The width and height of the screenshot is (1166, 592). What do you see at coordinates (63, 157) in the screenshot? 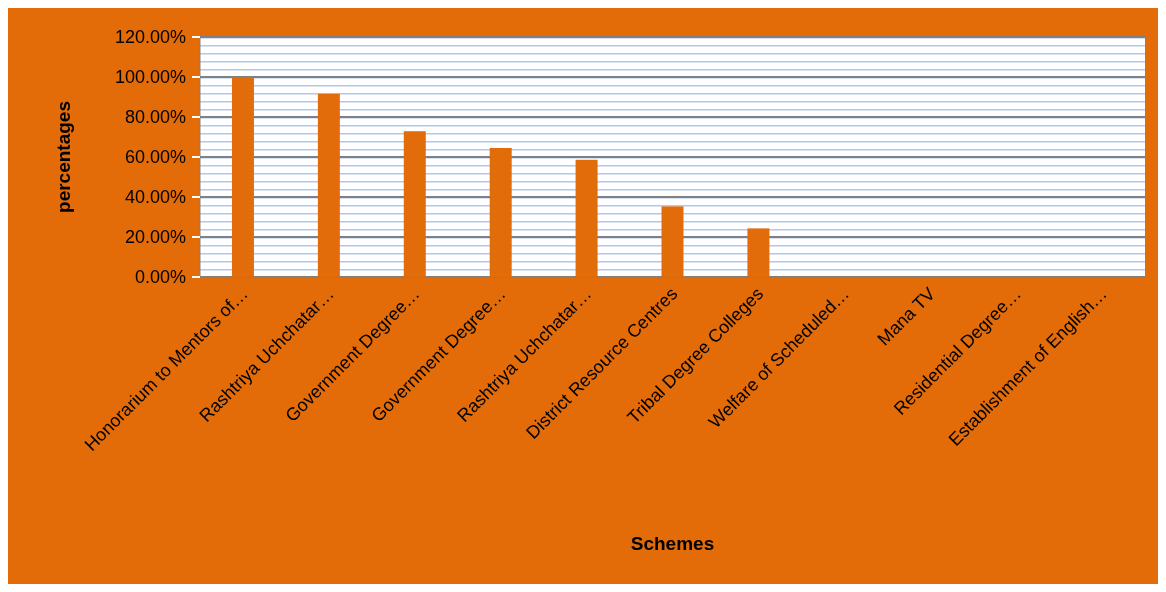
I see `y-axis-title: percentages` at bounding box center [63, 157].